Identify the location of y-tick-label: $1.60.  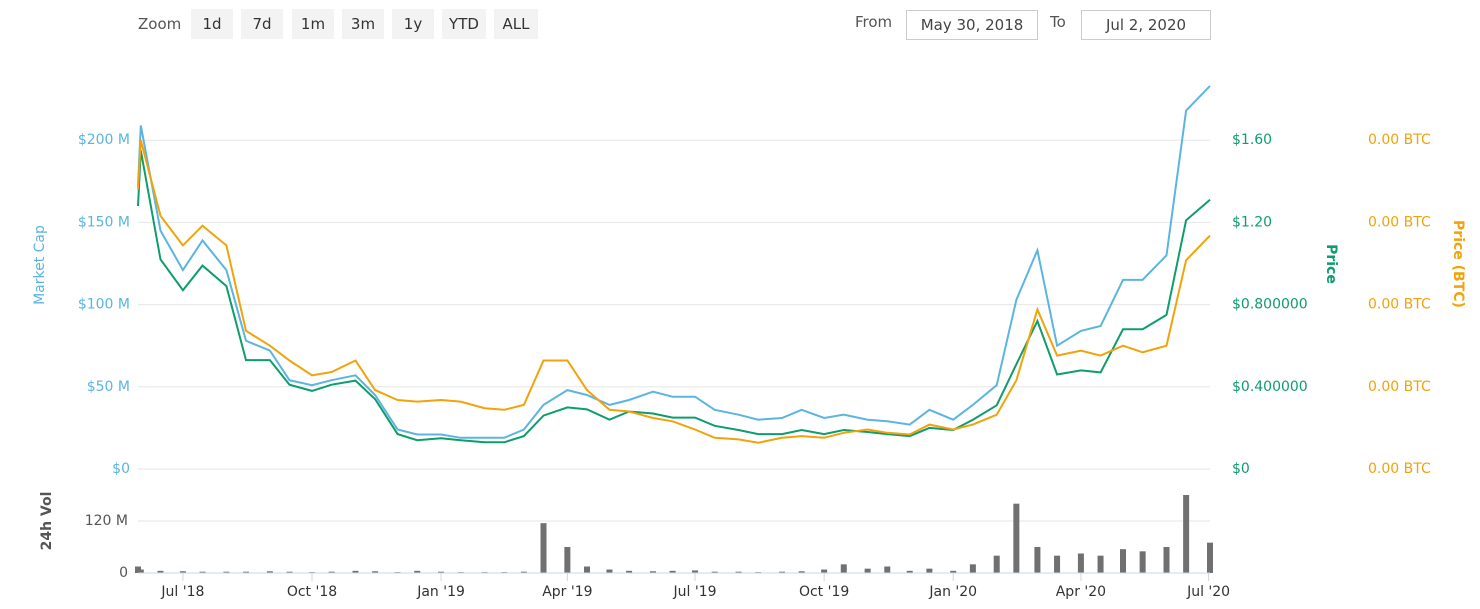
(1252, 140).